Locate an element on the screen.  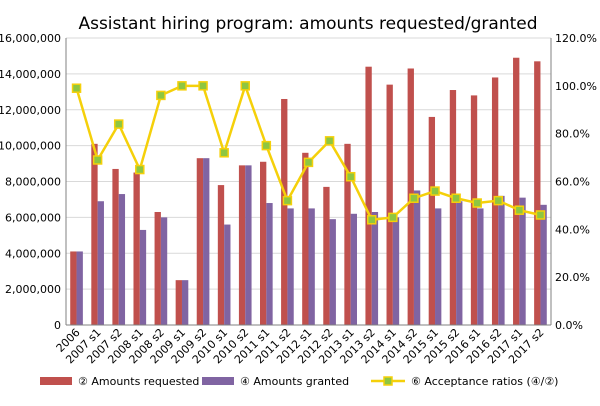
y-right-tick-label: 120.0% is located at coordinates (576, 38).